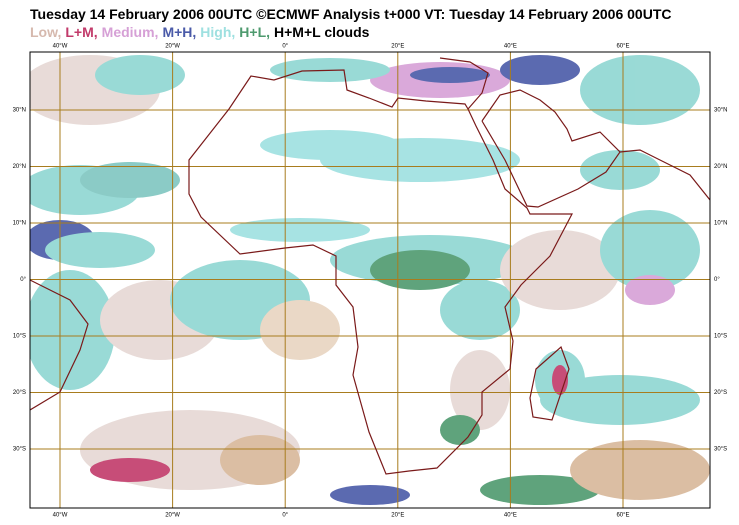 This screenshot has height=525, width=739. I want to click on lon-label-top: 20°W, so click(172, 47).